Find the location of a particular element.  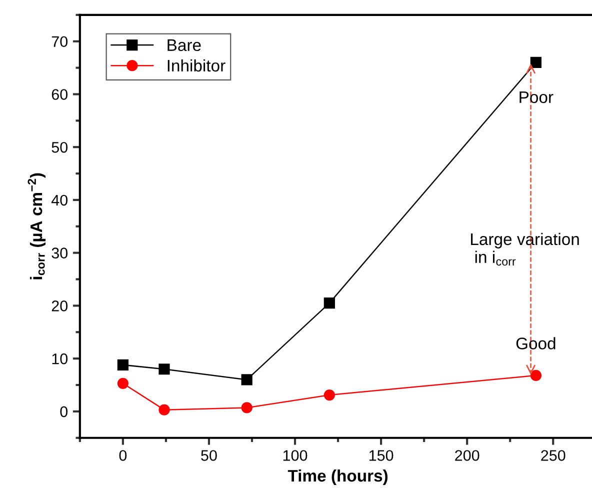

y-tick-label: 60 is located at coordinates (60, 94).